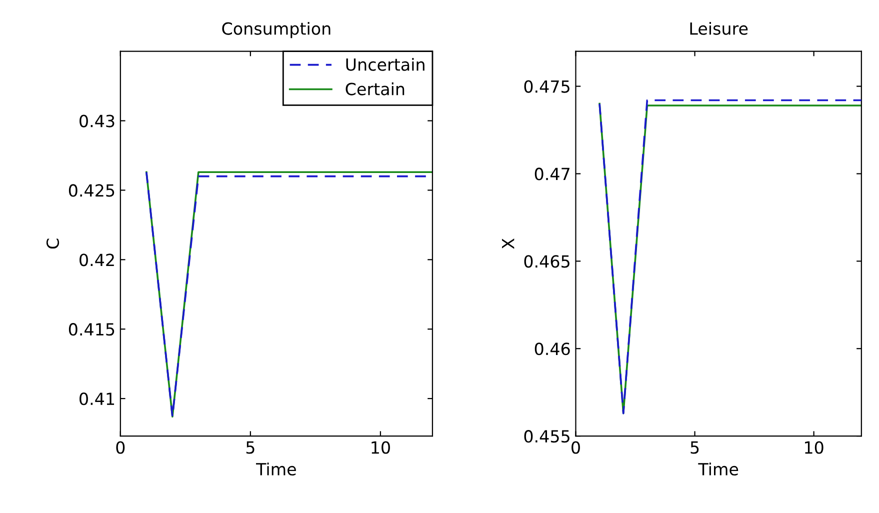  I want to click on y-tick-label: 0.455, so click(547, 436).